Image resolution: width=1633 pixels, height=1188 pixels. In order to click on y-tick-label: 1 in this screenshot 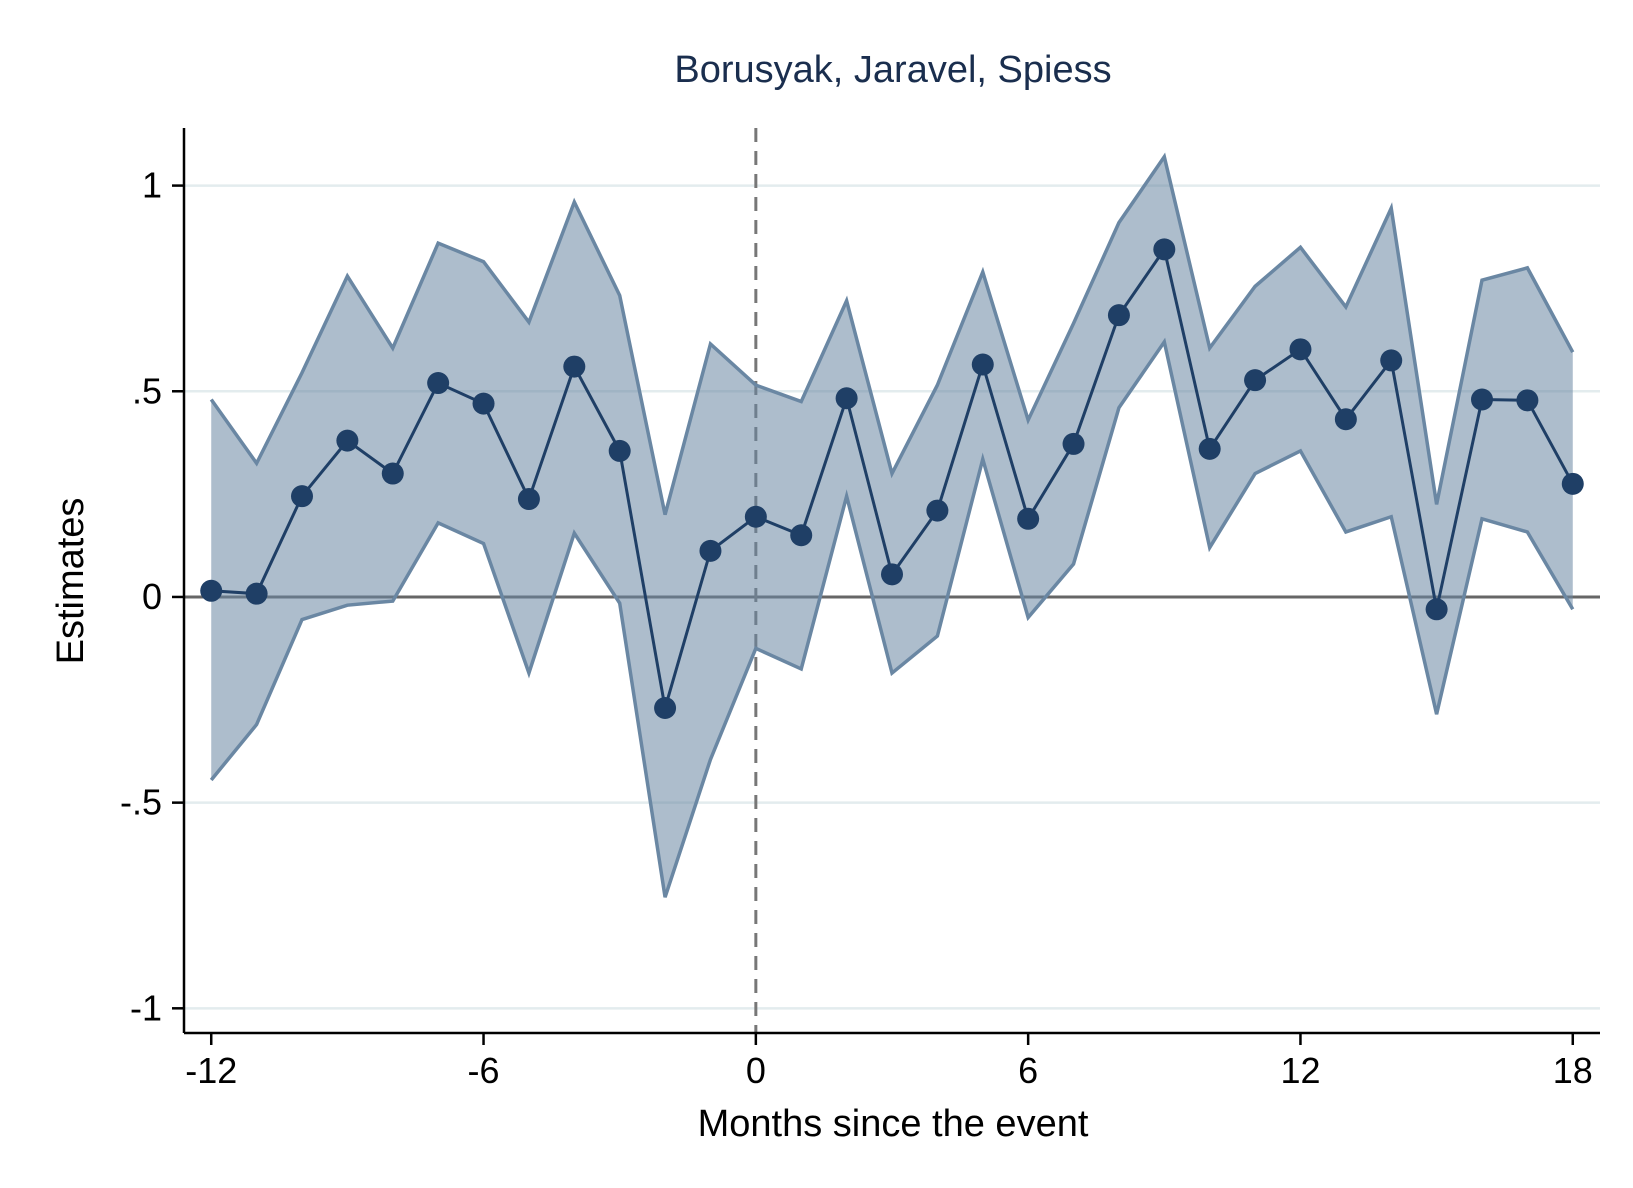, I will do `click(152, 185)`.